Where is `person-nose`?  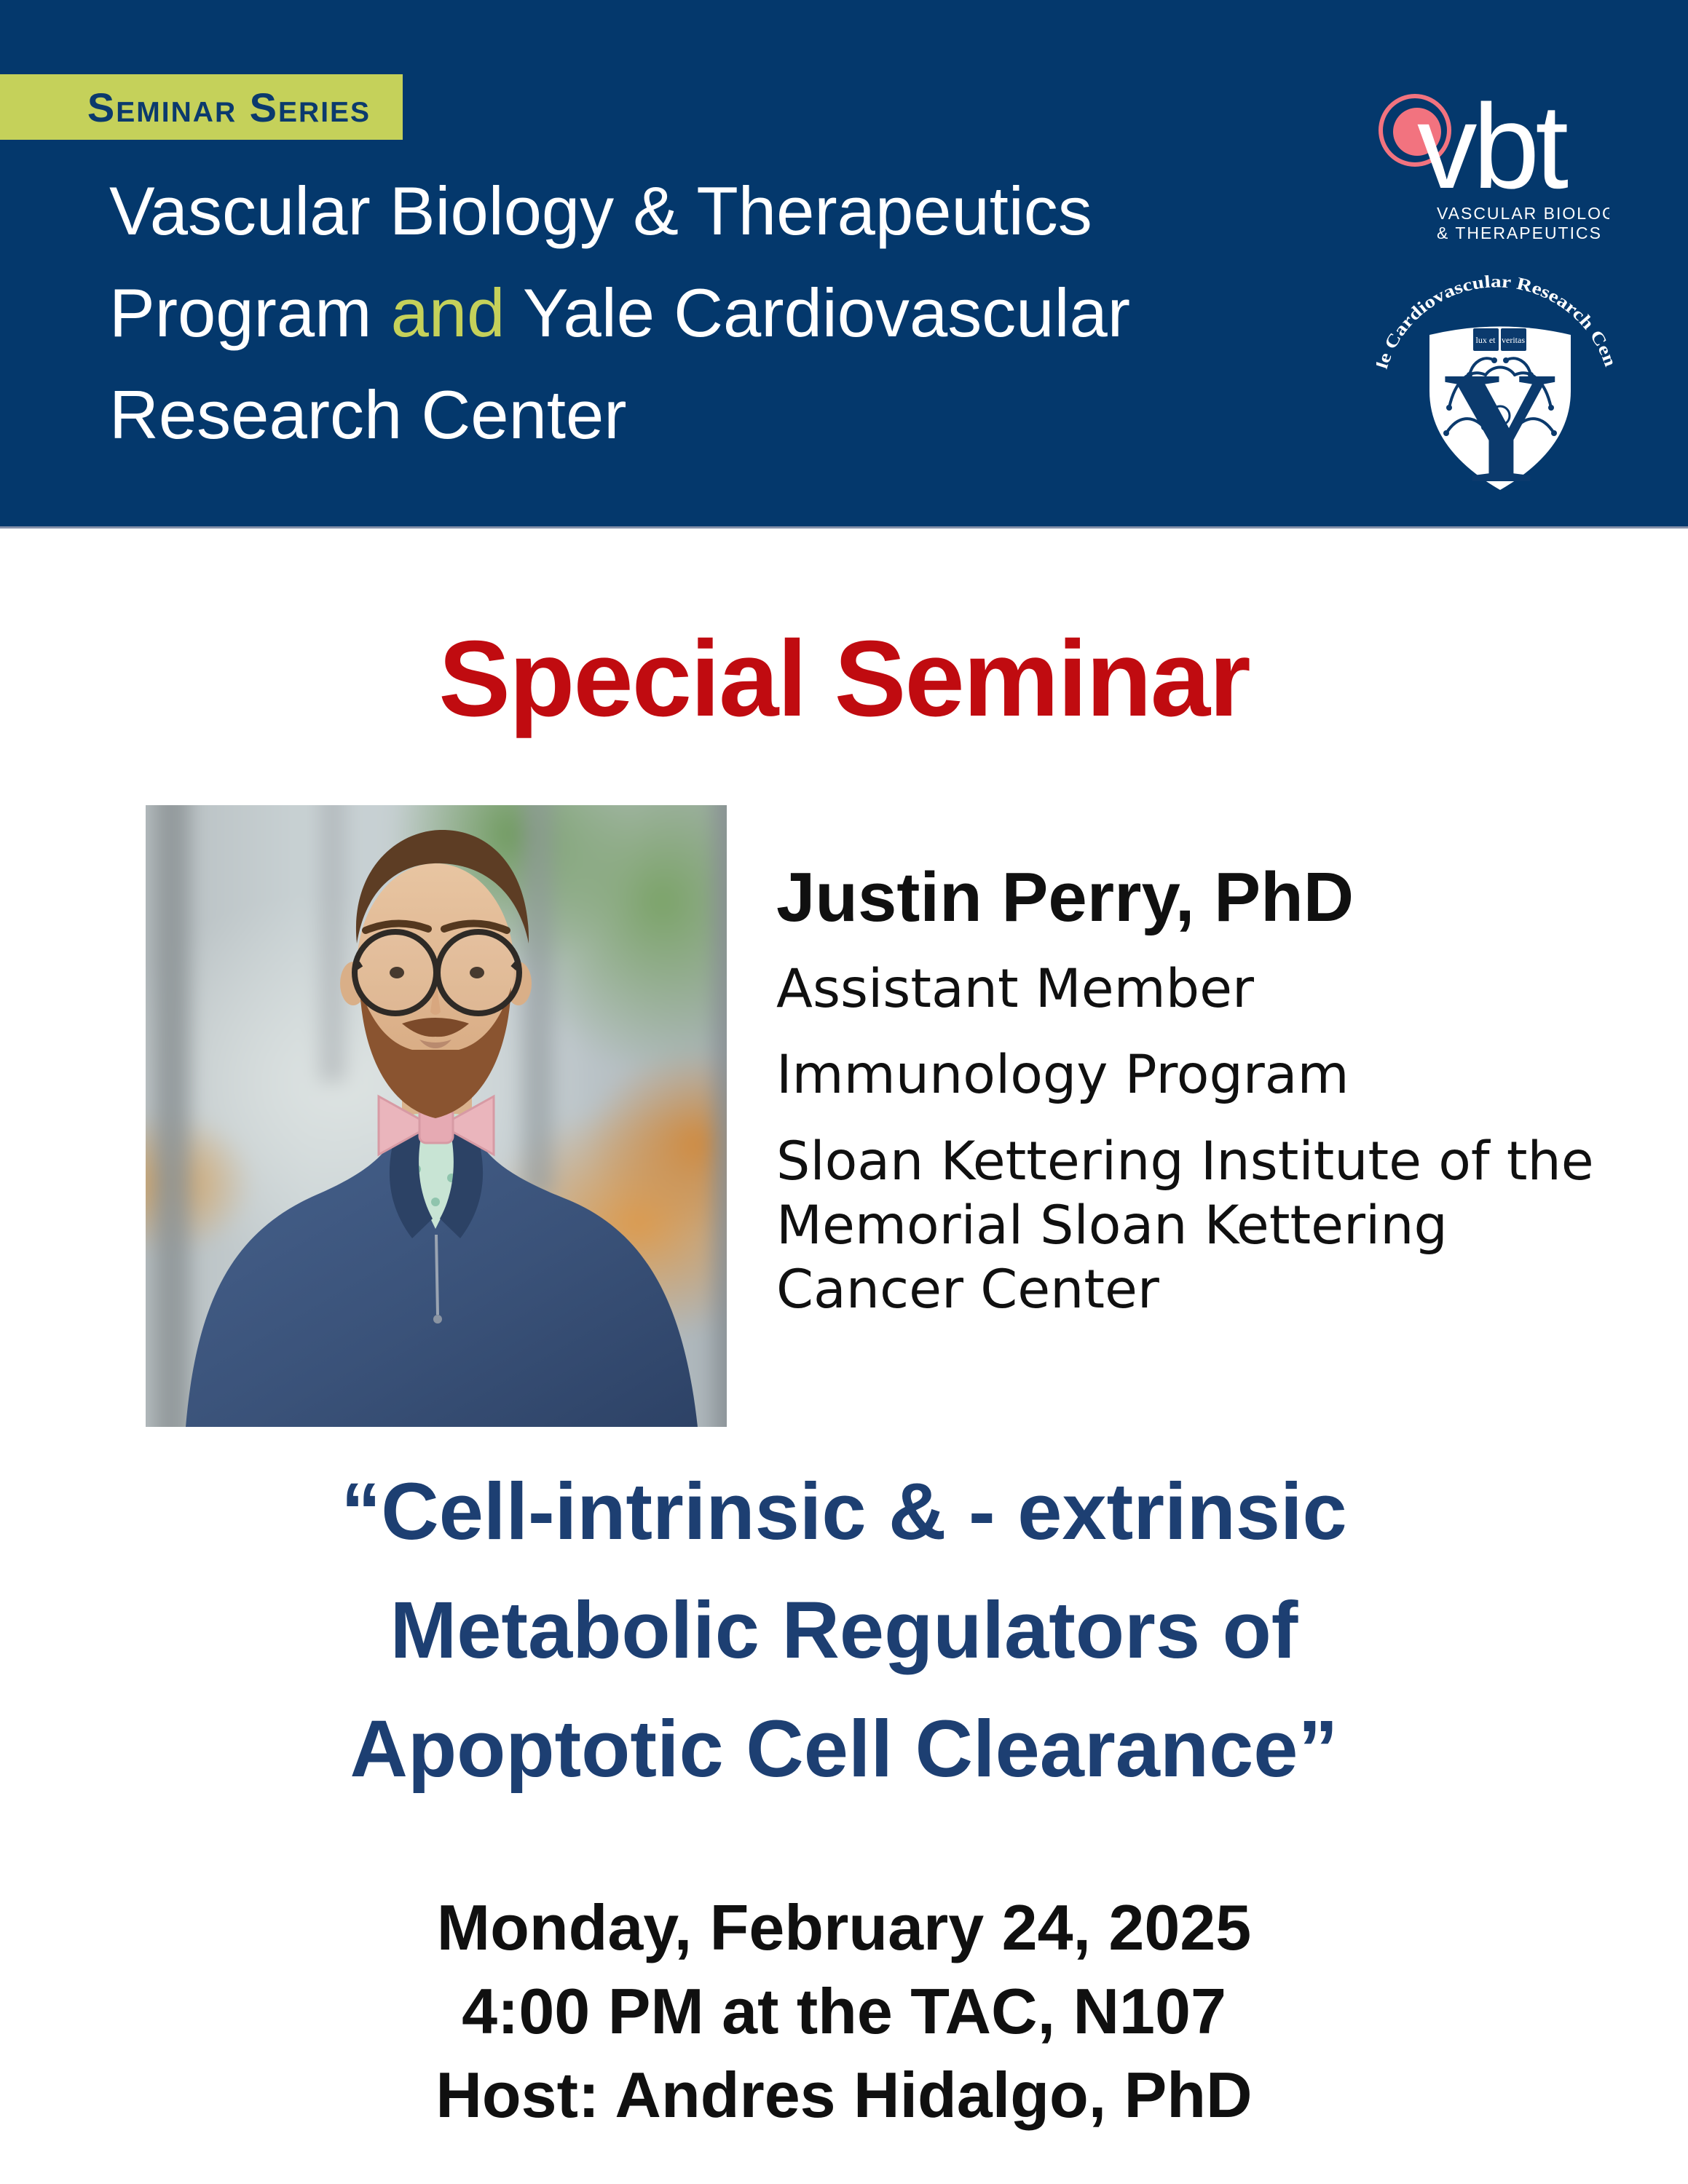
person-nose is located at coordinates (435, 996).